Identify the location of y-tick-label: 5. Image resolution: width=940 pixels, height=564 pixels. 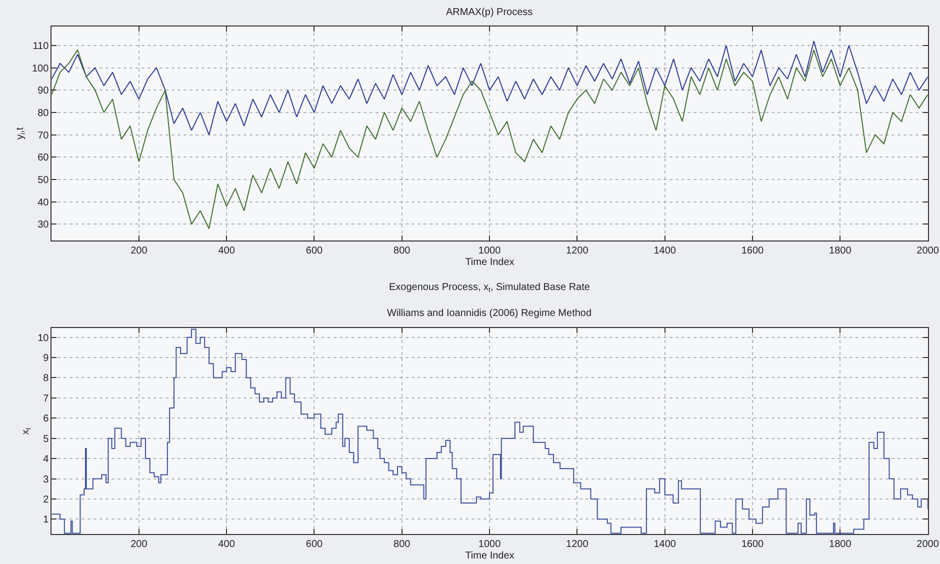
(46, 439).